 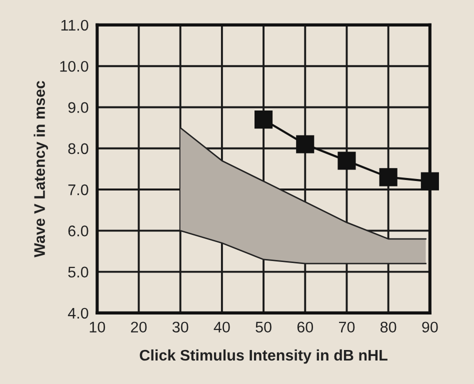 I want to click on x-tick-label: 30, so click(x=180, y=327).